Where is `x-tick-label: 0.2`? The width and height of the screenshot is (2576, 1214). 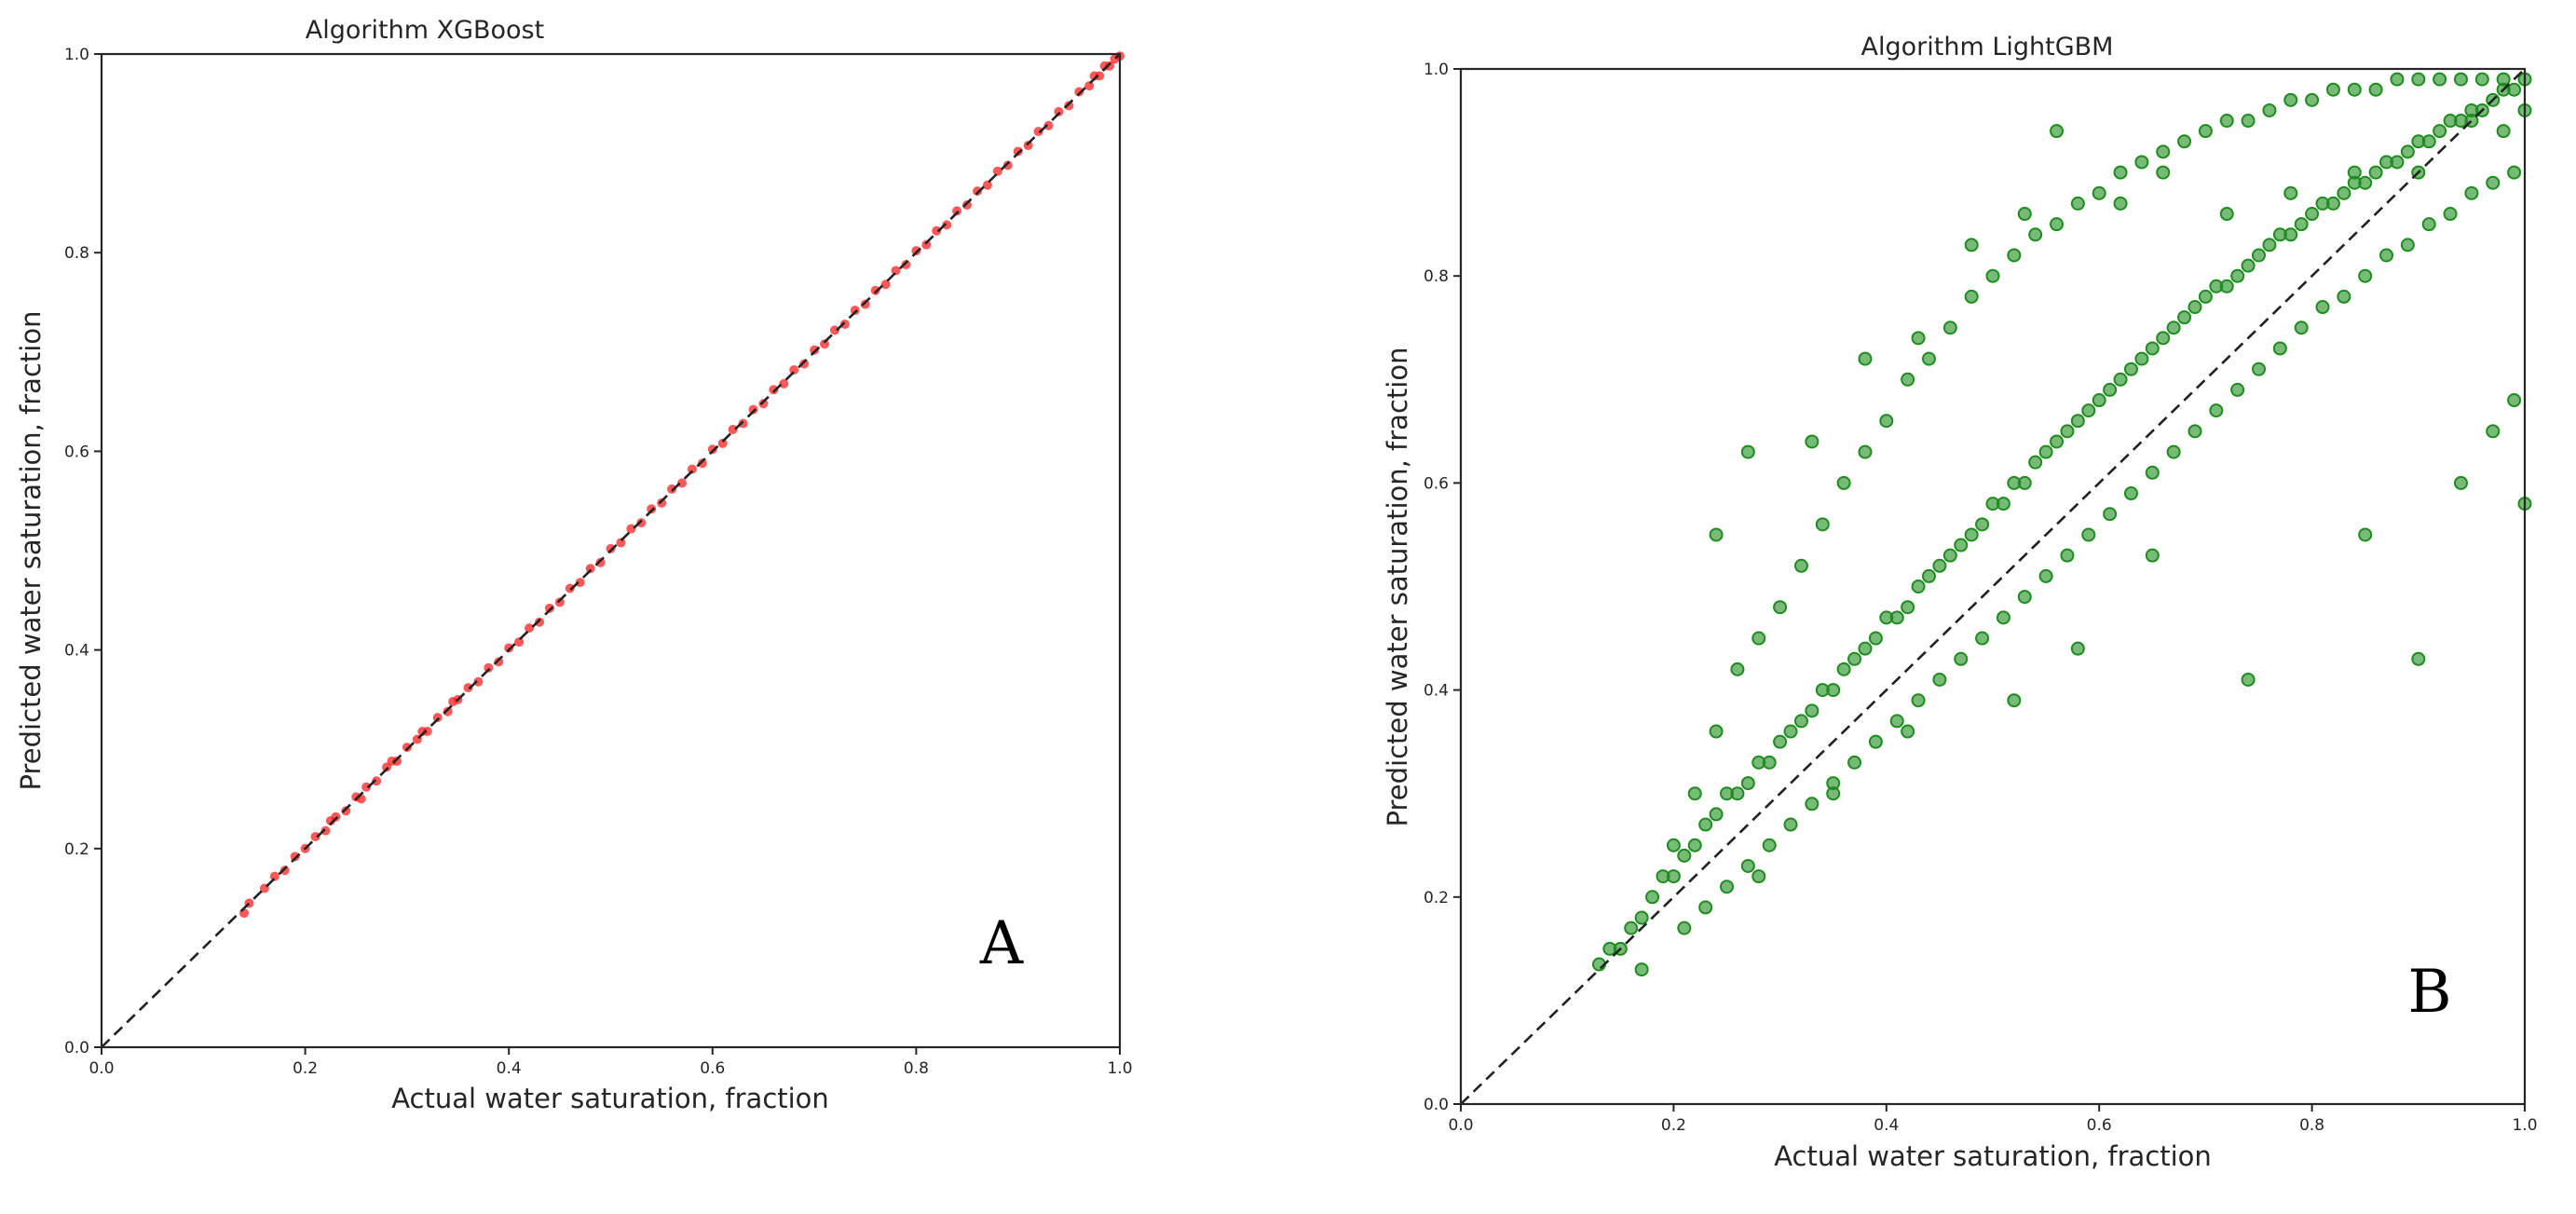
x-tick-label: 0.2 is located at coordinates (1673, 1125).